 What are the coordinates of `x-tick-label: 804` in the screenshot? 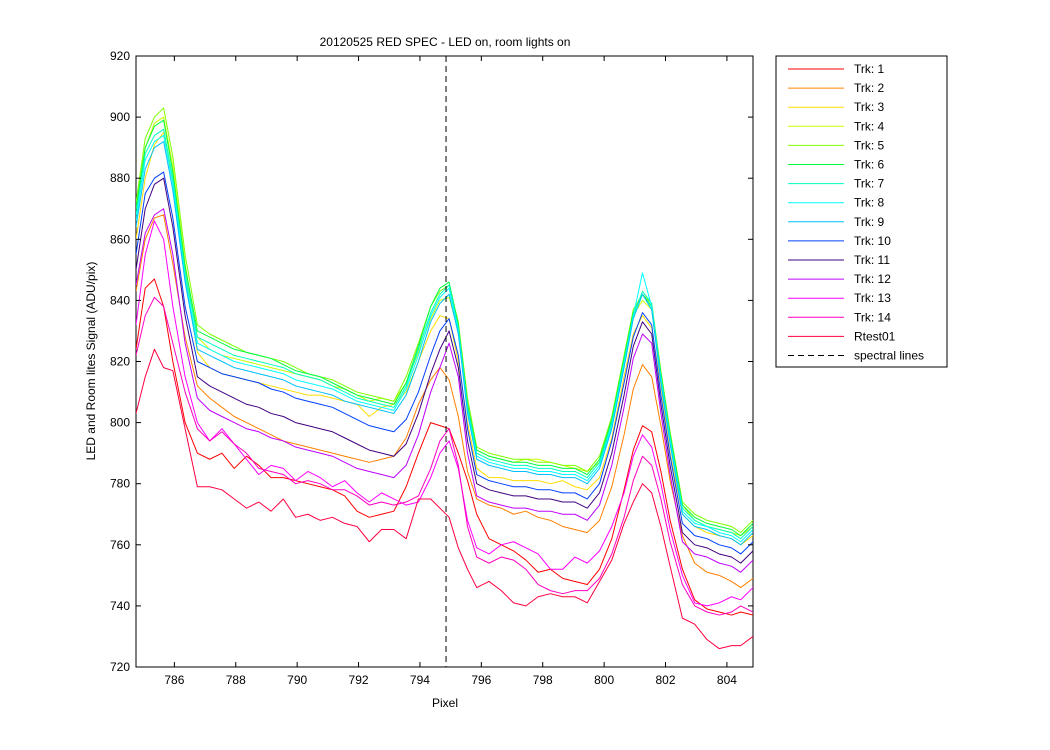 It's located at (727, 680).